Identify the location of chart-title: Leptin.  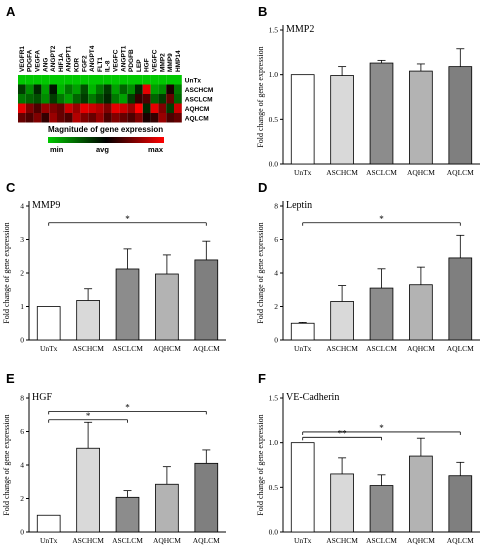
(299, 205).